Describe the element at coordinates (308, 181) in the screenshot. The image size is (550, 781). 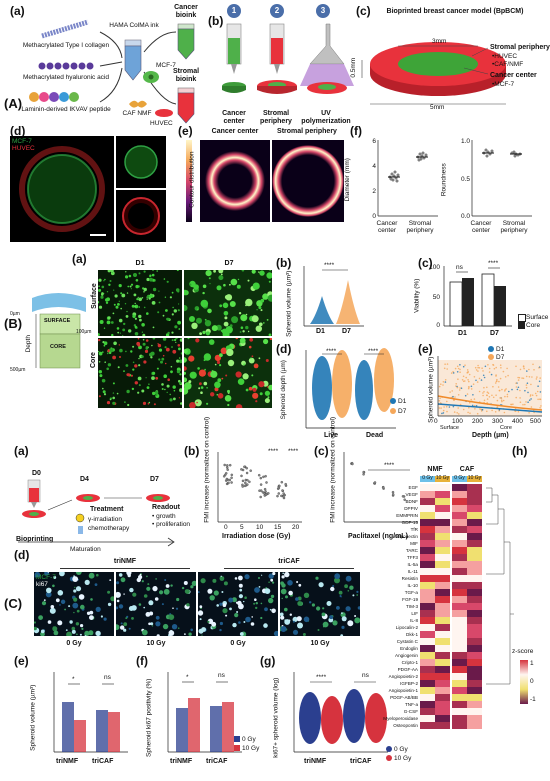
I see `contour-stromal` at that location.